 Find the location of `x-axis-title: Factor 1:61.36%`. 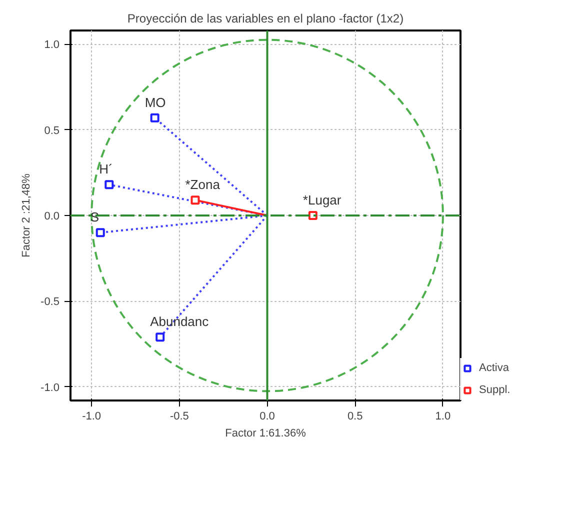

x-axis-title: Factor 1:61.36% is located at coordinates (265, 434).